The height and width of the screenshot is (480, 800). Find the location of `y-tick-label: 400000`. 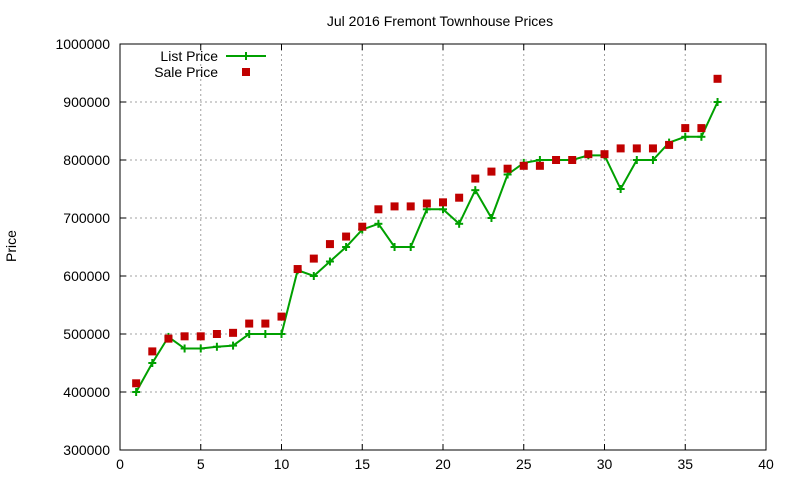

y-tick-label: 400000 is located at coordinates (86, 392).